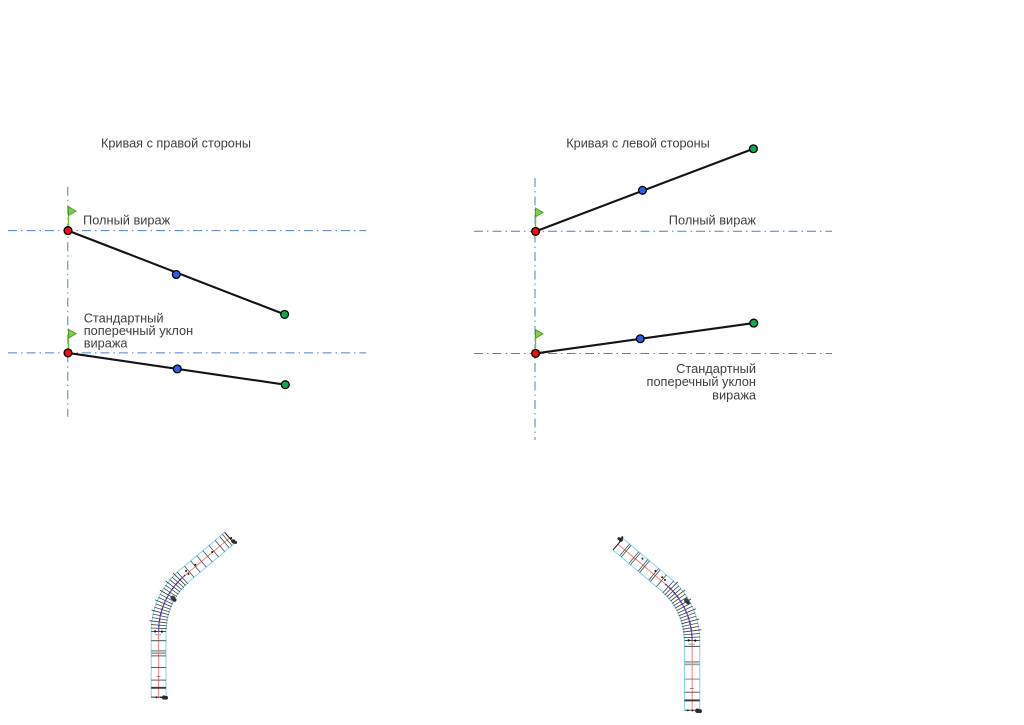 The width and height of the screenshot is (1024, 725). Describe the element at coordinates (176, 144) in the screenshot. I see `svg-text: Кривая с правой стороны` at that location.